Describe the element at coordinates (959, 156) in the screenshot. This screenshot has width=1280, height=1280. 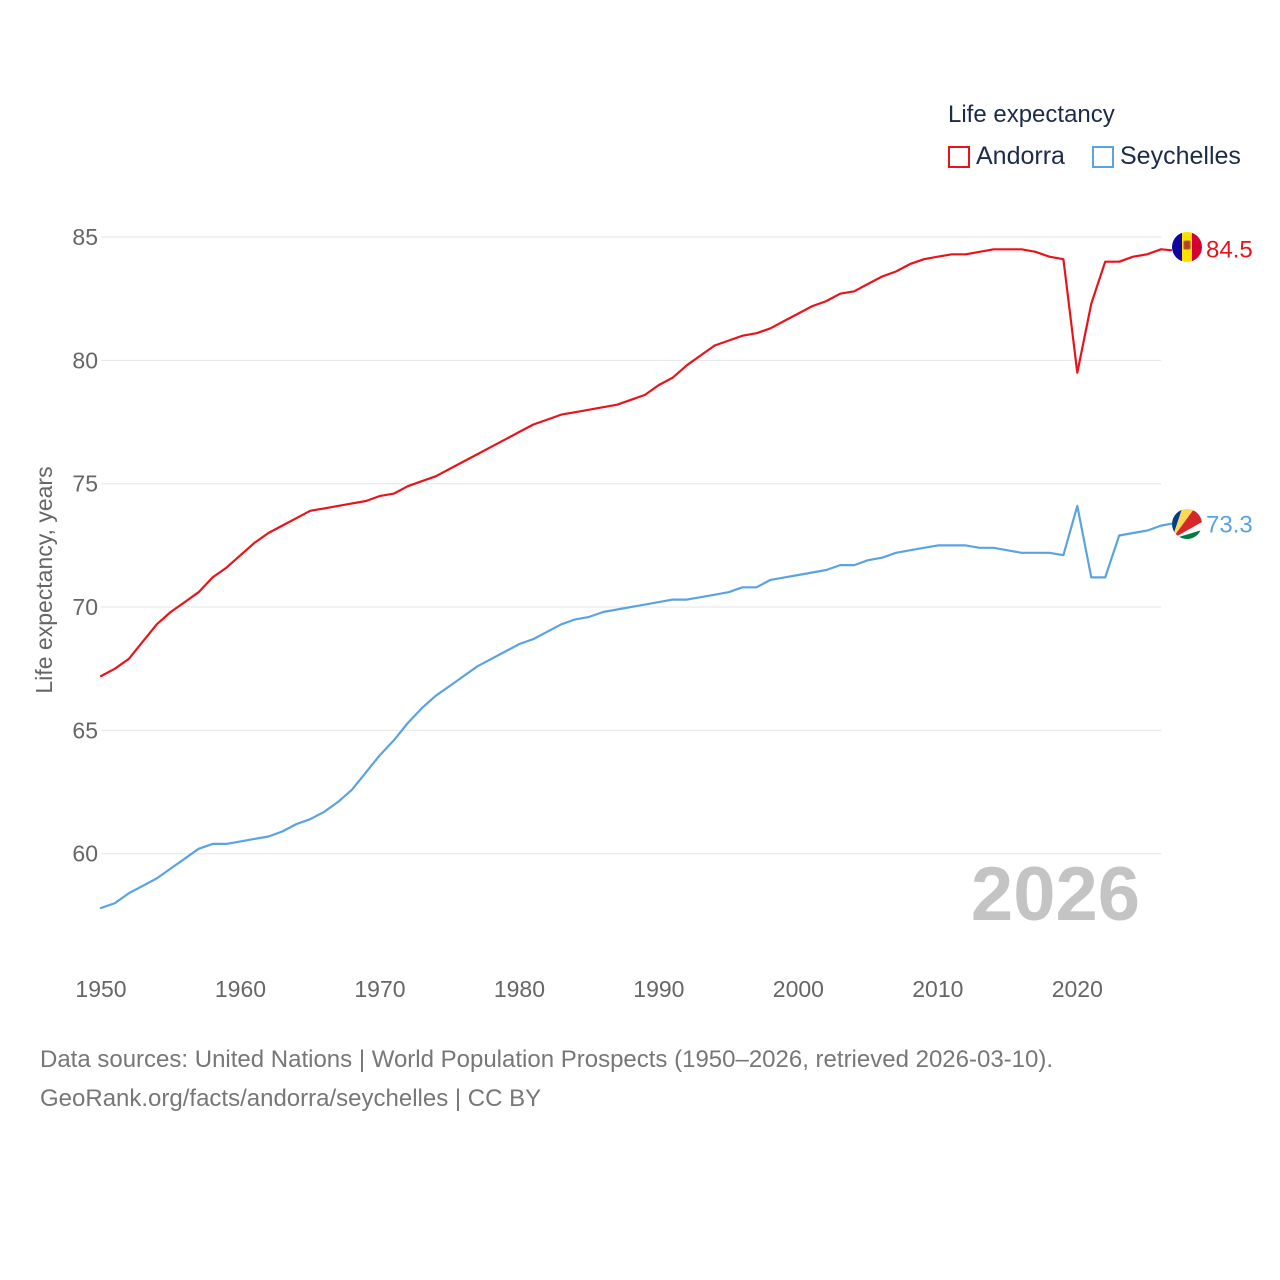
I see `legend-swatch-andorra` at that location.